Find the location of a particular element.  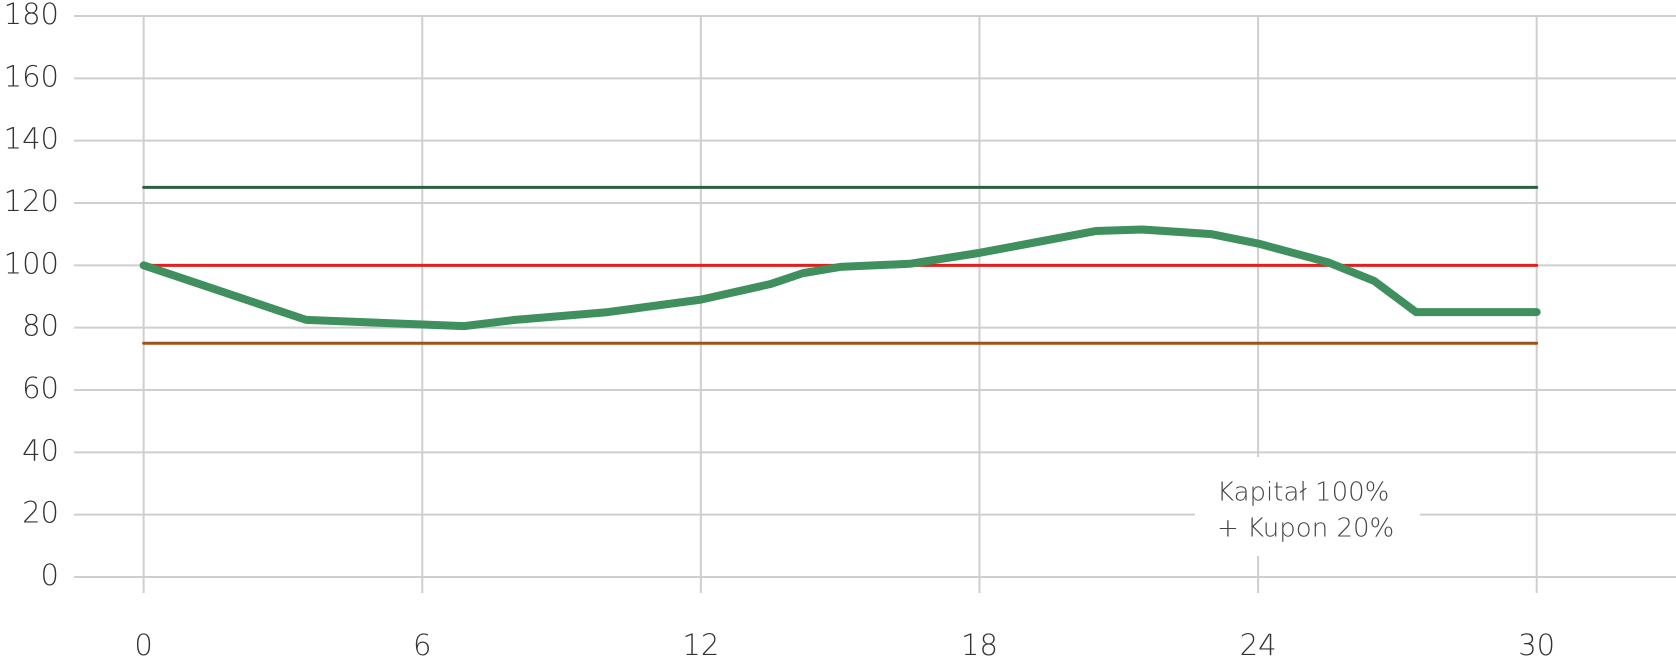

x-tick-label: 24 is located at coordinates (1258, 643).